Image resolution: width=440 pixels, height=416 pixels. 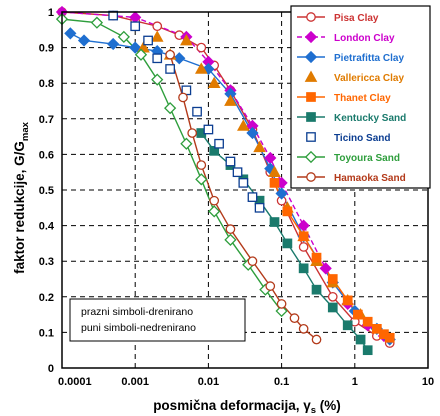 I want to click on legend-entry: Toyoura Sand, so click(x=348, y=157).